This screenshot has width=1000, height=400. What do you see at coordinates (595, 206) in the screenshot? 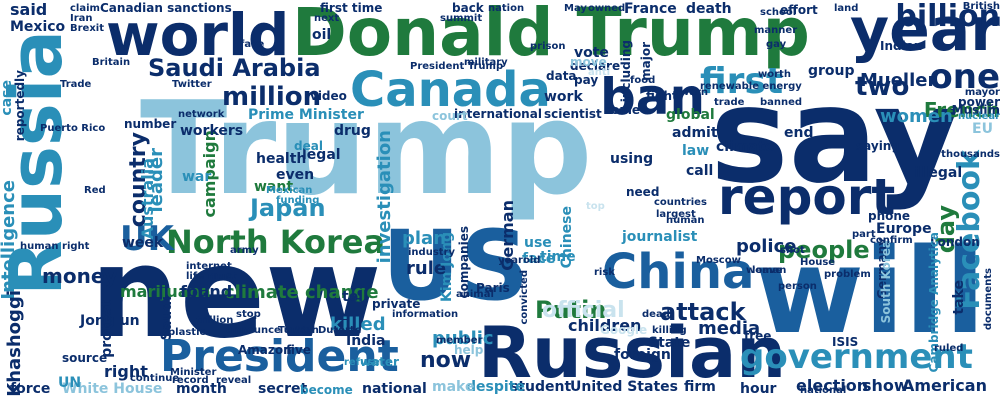
I see `cloud-word: top` at bounding box center [595, 206].